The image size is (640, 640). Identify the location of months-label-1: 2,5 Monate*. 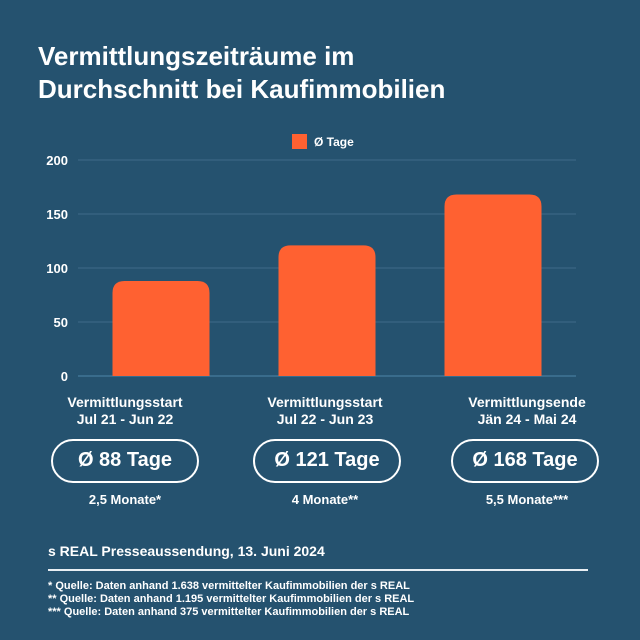
(125, 499).